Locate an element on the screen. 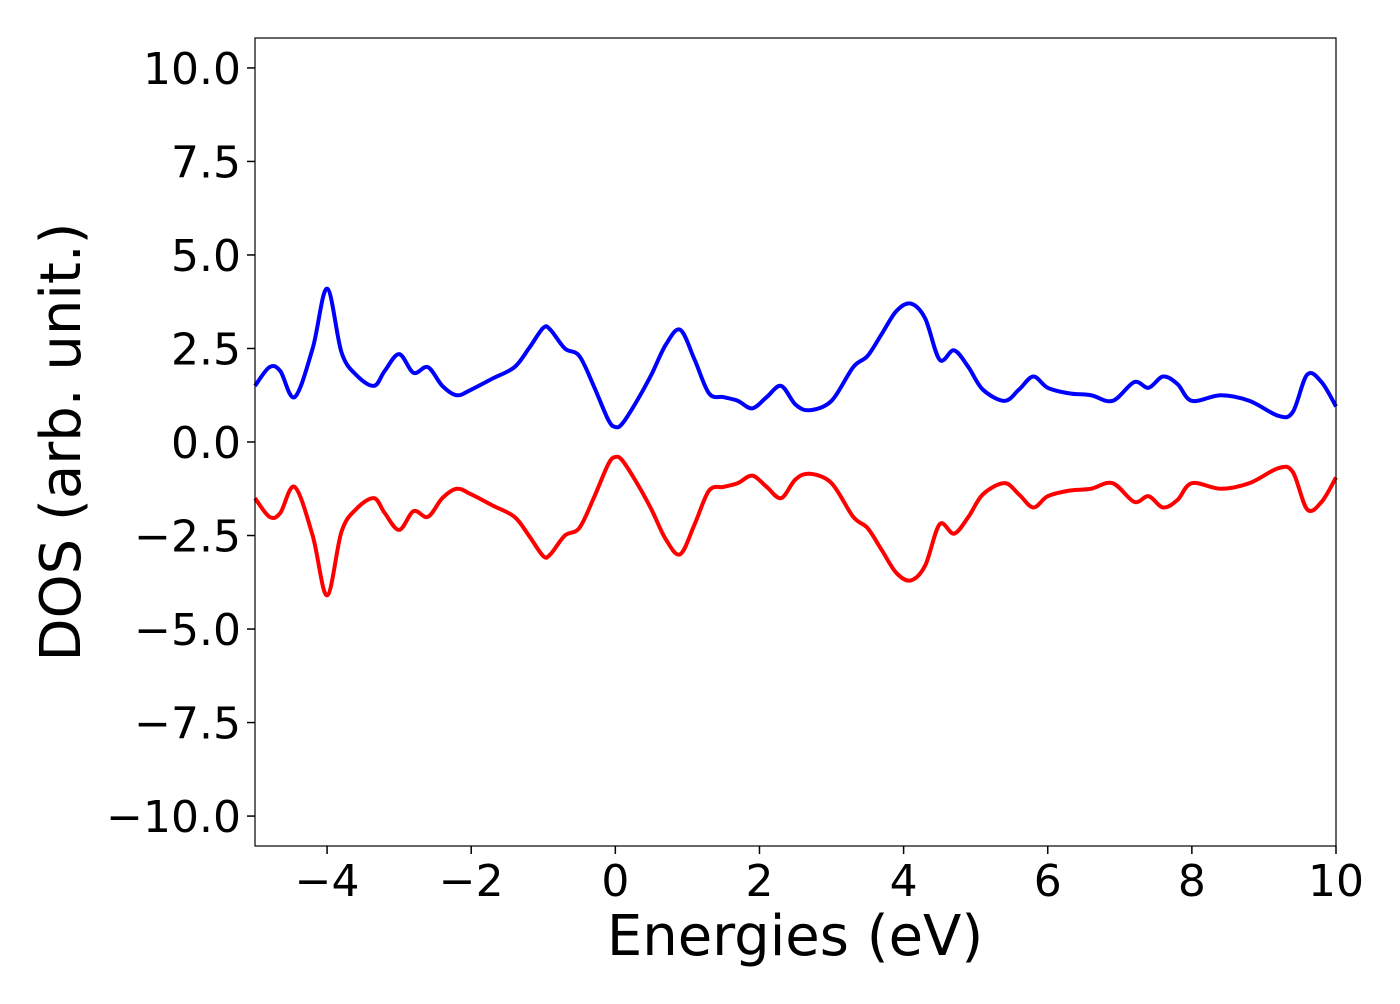 This screenshot has height=1004, width=1400. y-tick-label: −5.0 is located at coordinates (187, 630).